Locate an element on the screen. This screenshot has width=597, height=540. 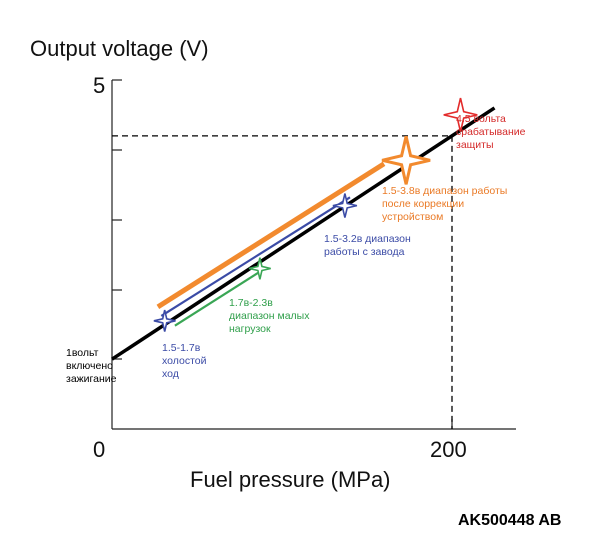
series-line-corrected-range is located at coordinates (271, 235).